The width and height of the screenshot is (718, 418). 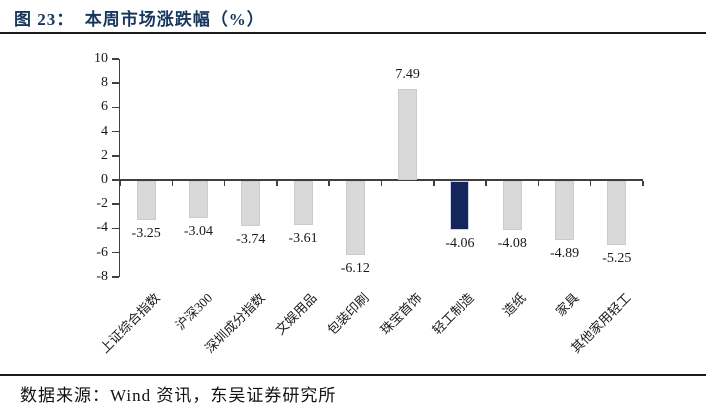 I want to click on x-category-label-text: 沪深300, so click(x=194, y=311).